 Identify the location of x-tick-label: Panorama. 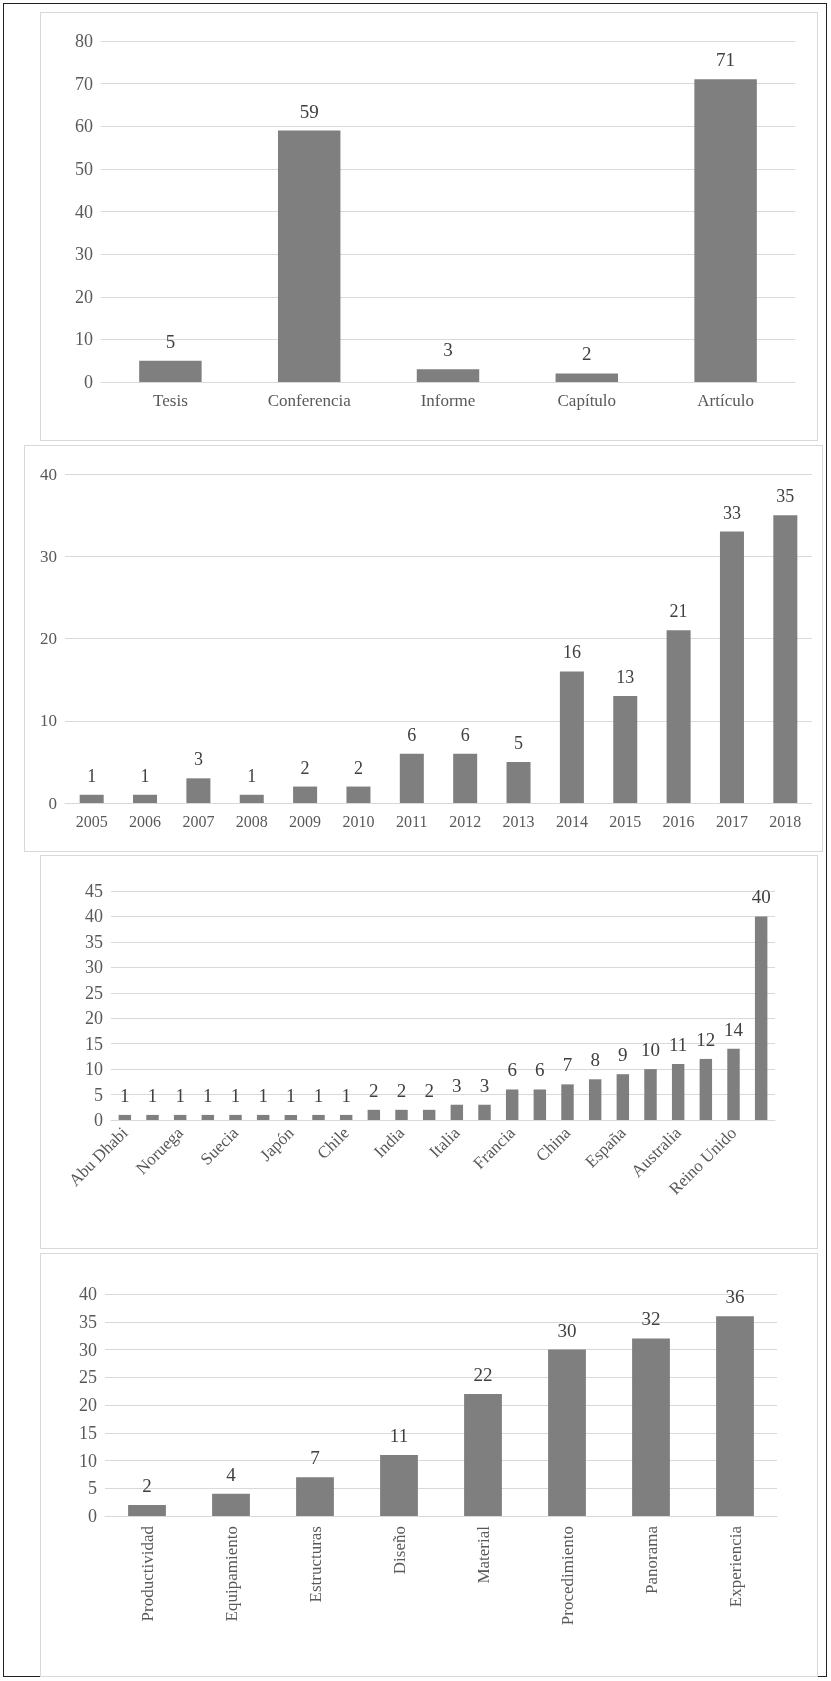
(651, 1559).